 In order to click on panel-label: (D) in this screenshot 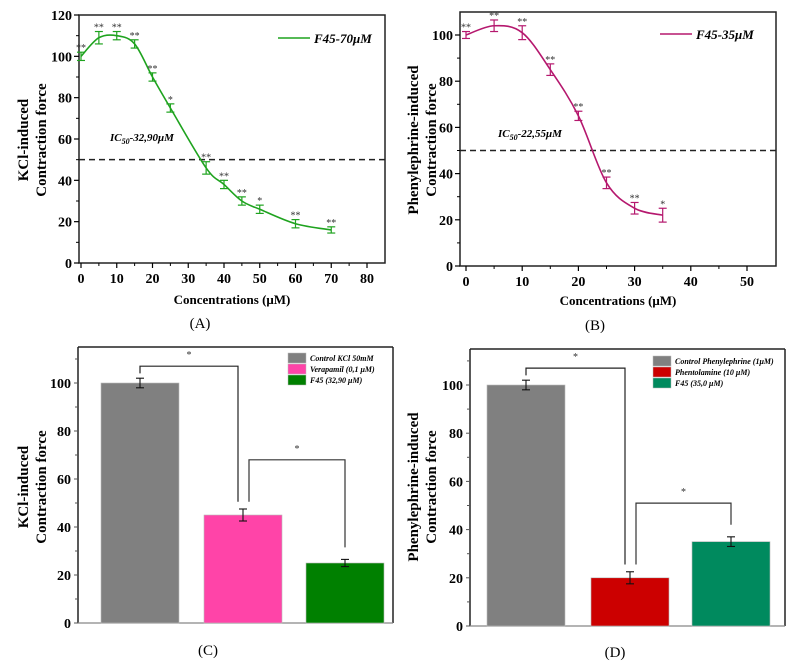, I will do `click(615, 653)`.